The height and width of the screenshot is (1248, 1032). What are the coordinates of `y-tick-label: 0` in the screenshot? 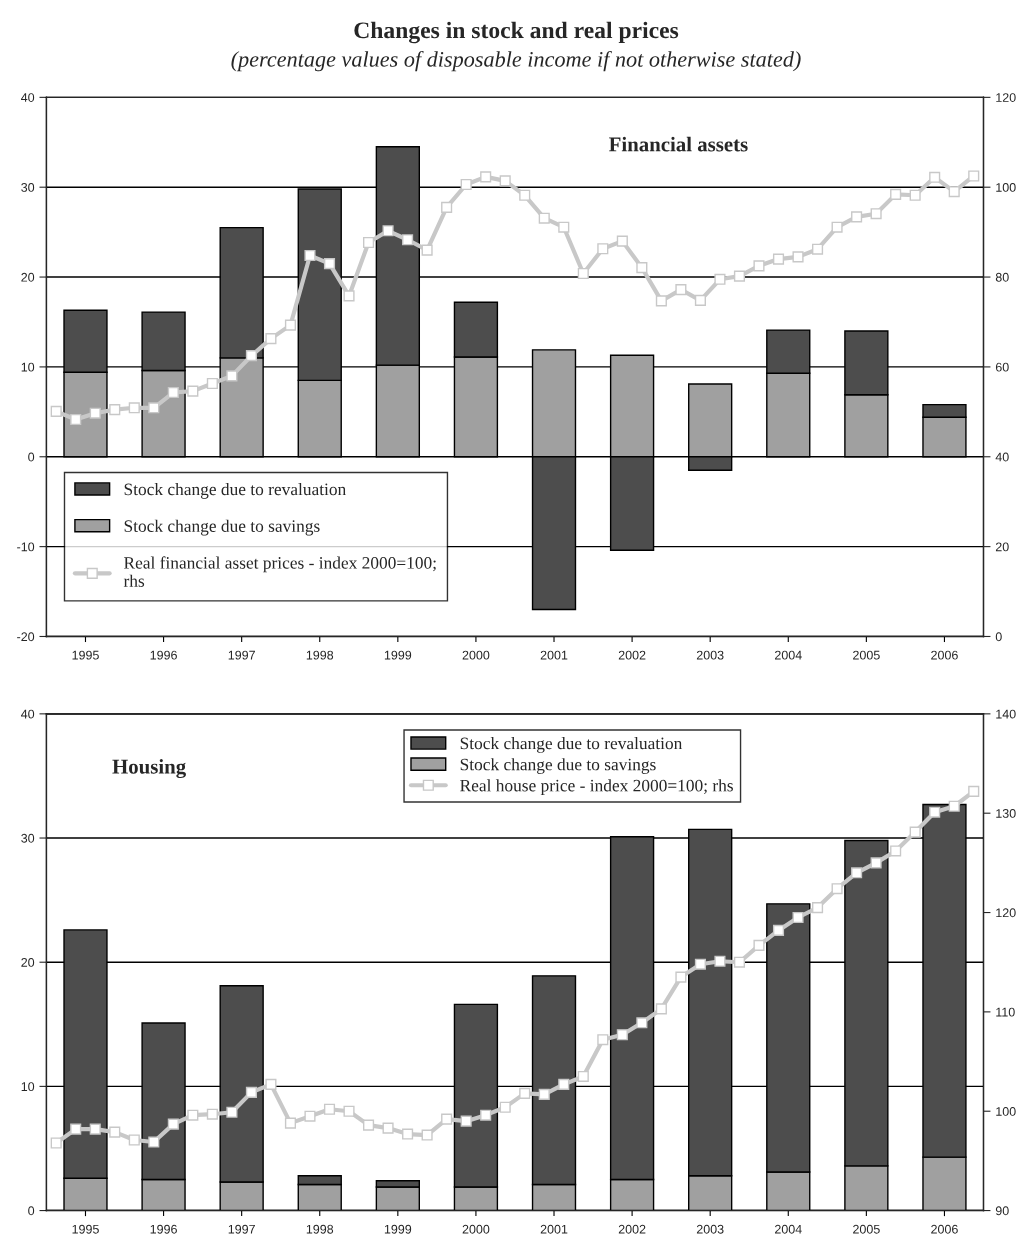 It's located at (31, 457).